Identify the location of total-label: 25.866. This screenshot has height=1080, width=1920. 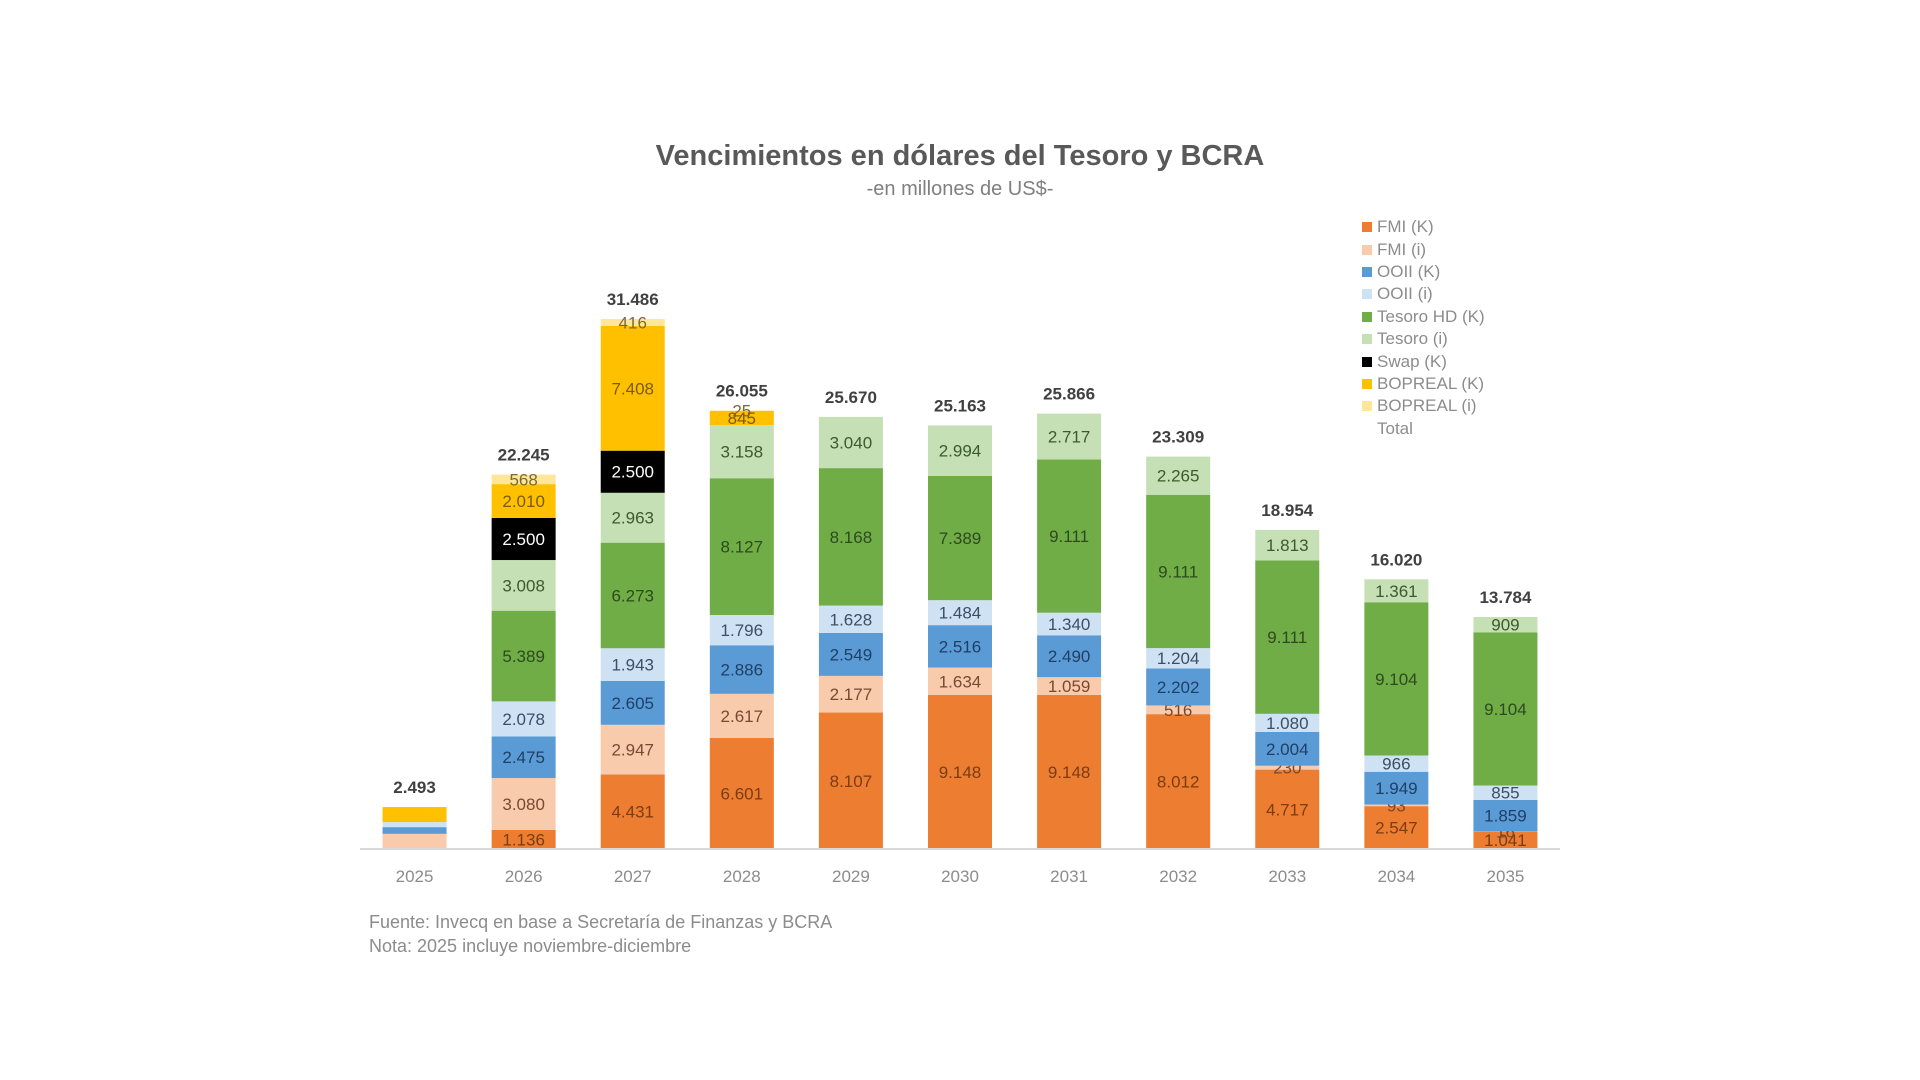
(1069, 394).